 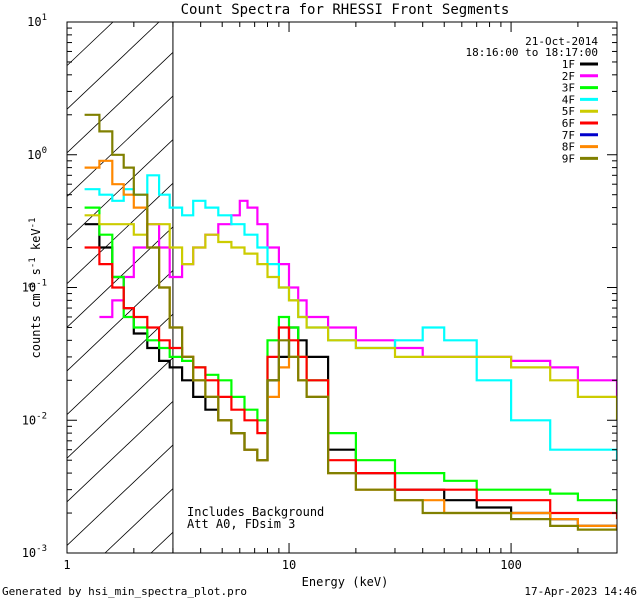 I want to click on y-label-end: keV, so click(x=36, y=242).